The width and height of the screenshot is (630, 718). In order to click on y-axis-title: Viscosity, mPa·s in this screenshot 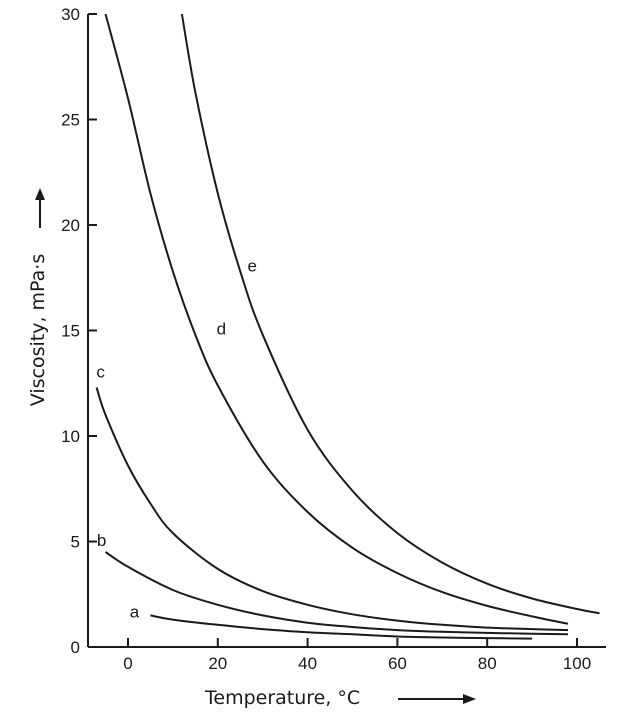, I will do `click(38, 330)`.